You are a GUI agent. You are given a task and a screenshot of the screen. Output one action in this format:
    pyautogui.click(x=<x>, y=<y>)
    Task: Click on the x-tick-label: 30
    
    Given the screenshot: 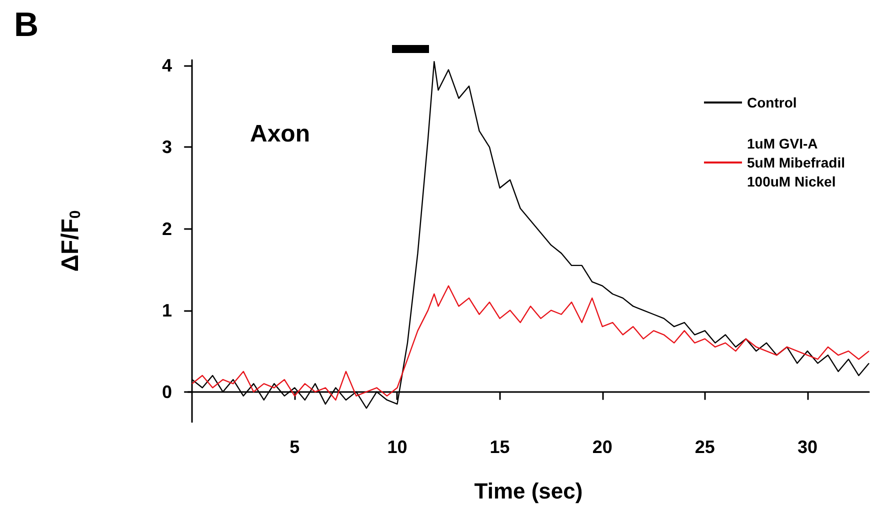 What is the action you would take?
    pyautogui.click(x=807, y=447)
    